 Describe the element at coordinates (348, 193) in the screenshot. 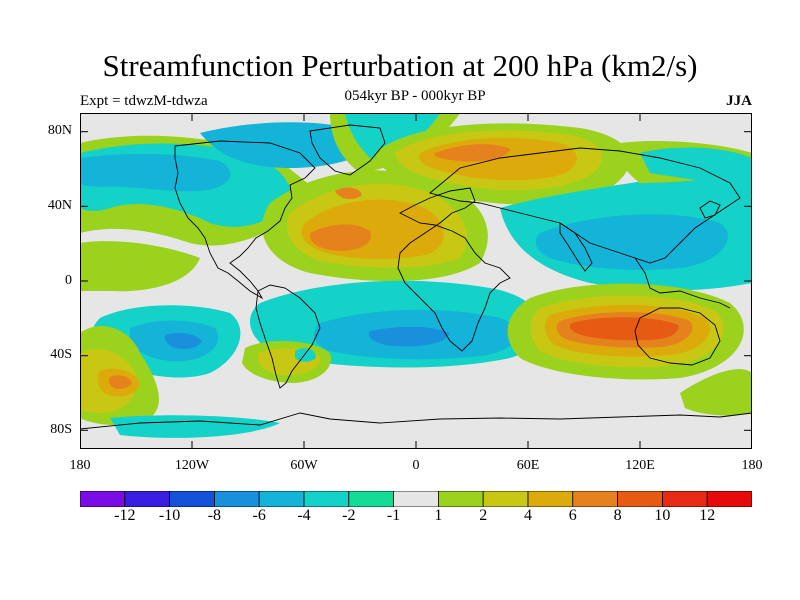

I see `contour-atlantic-north-orange` at that location.